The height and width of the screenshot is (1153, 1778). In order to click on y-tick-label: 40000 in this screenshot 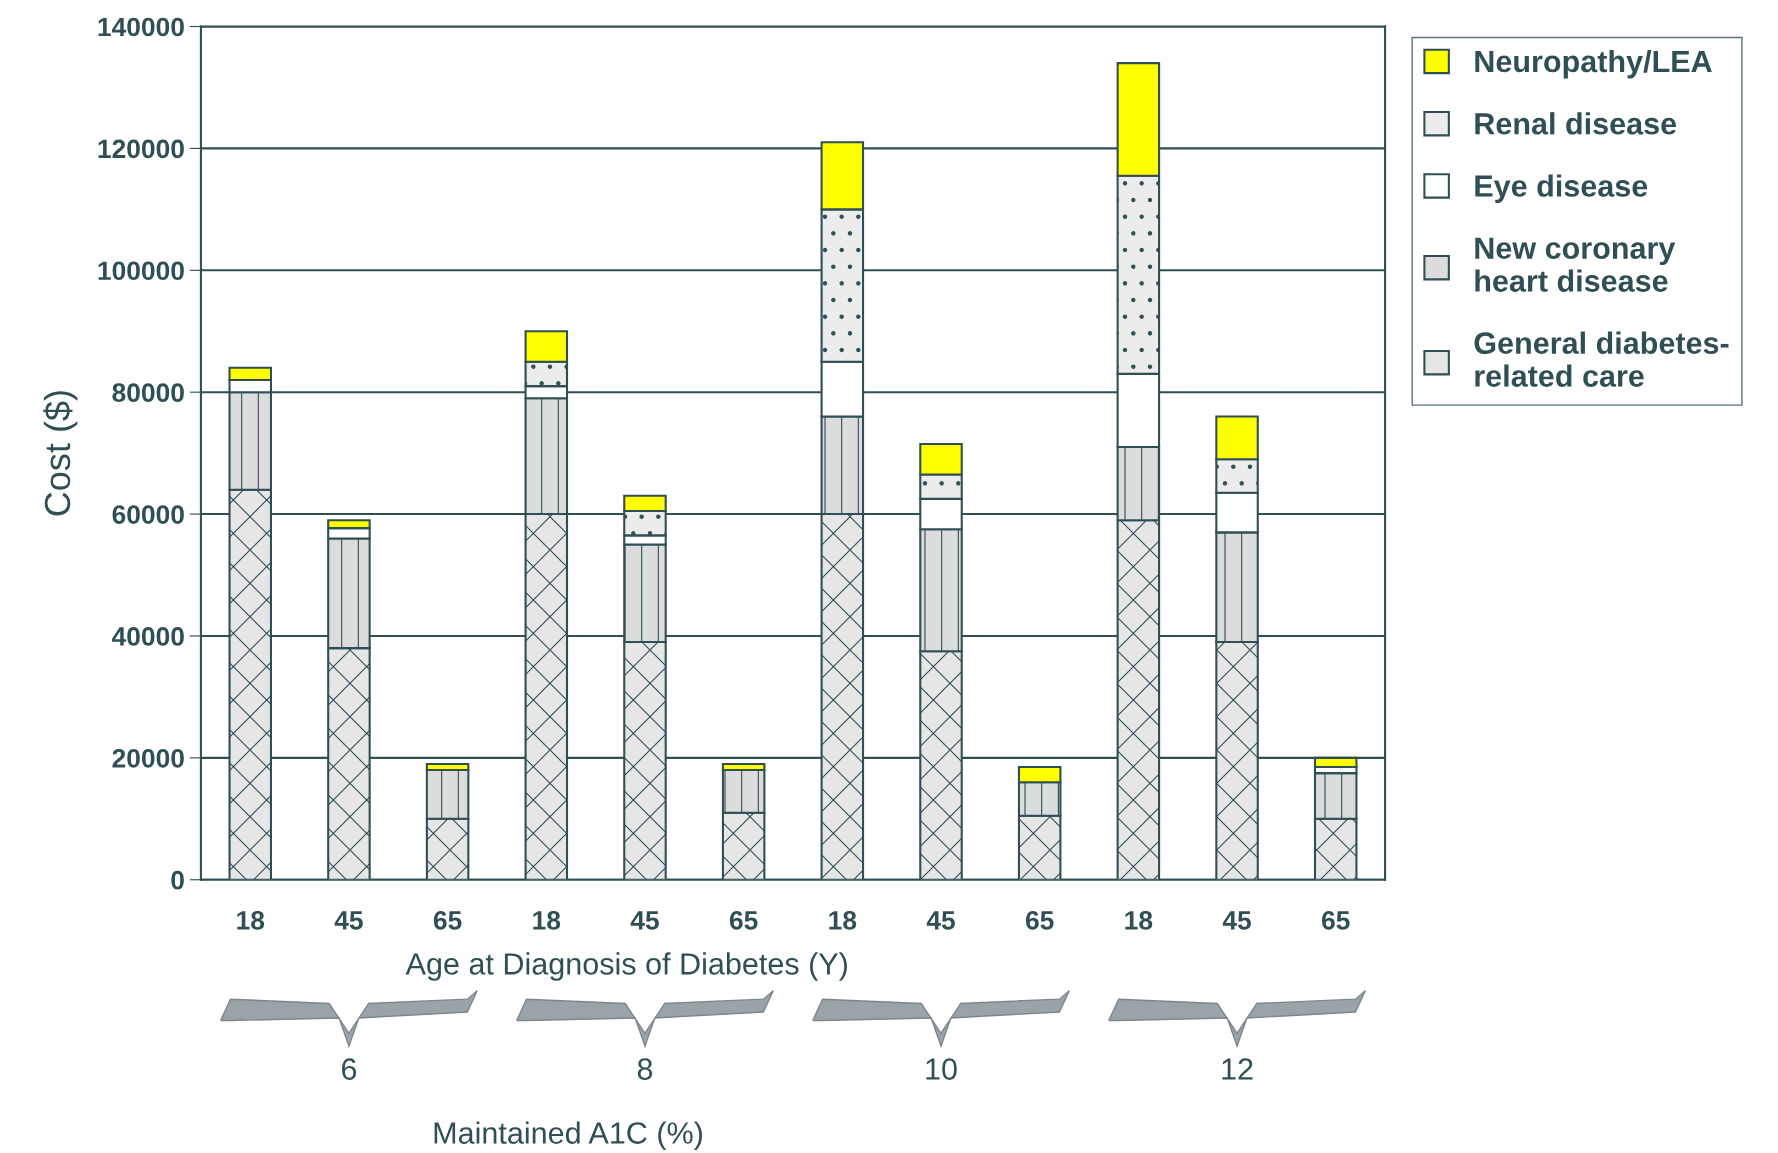, I will do `click(147, 636)`.